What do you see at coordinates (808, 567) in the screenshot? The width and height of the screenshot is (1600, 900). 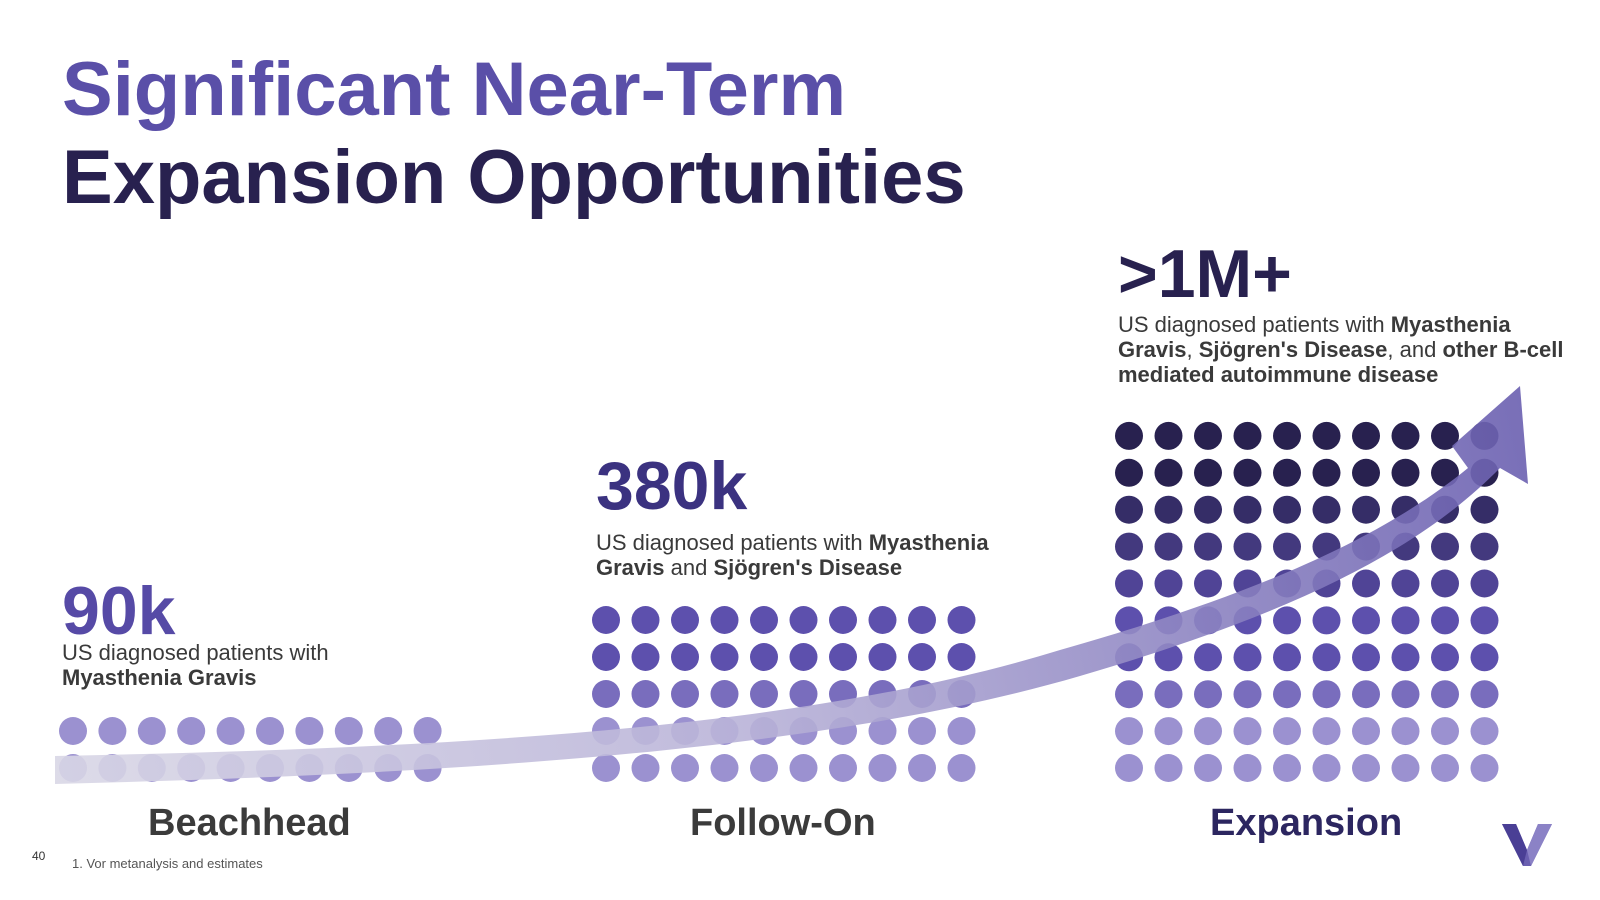 I see `followon-desc-bold-2: Sjögren's Disease` at bounding box center [808, 567].